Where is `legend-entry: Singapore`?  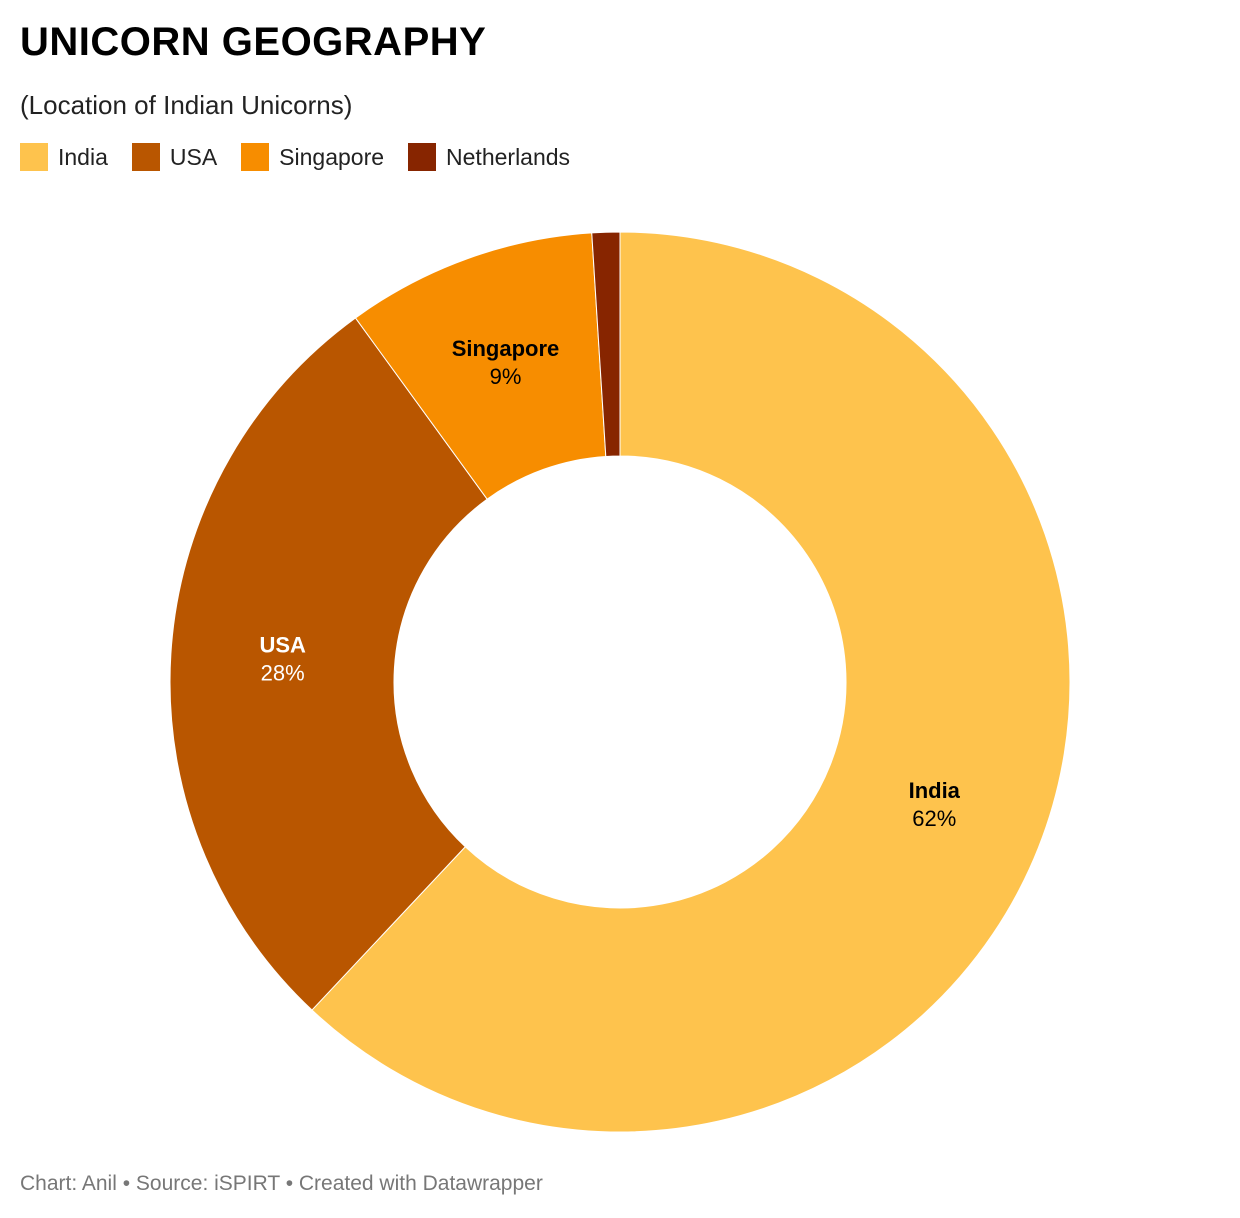 legend-entry: Singapore is located at coordinates (312, 157).